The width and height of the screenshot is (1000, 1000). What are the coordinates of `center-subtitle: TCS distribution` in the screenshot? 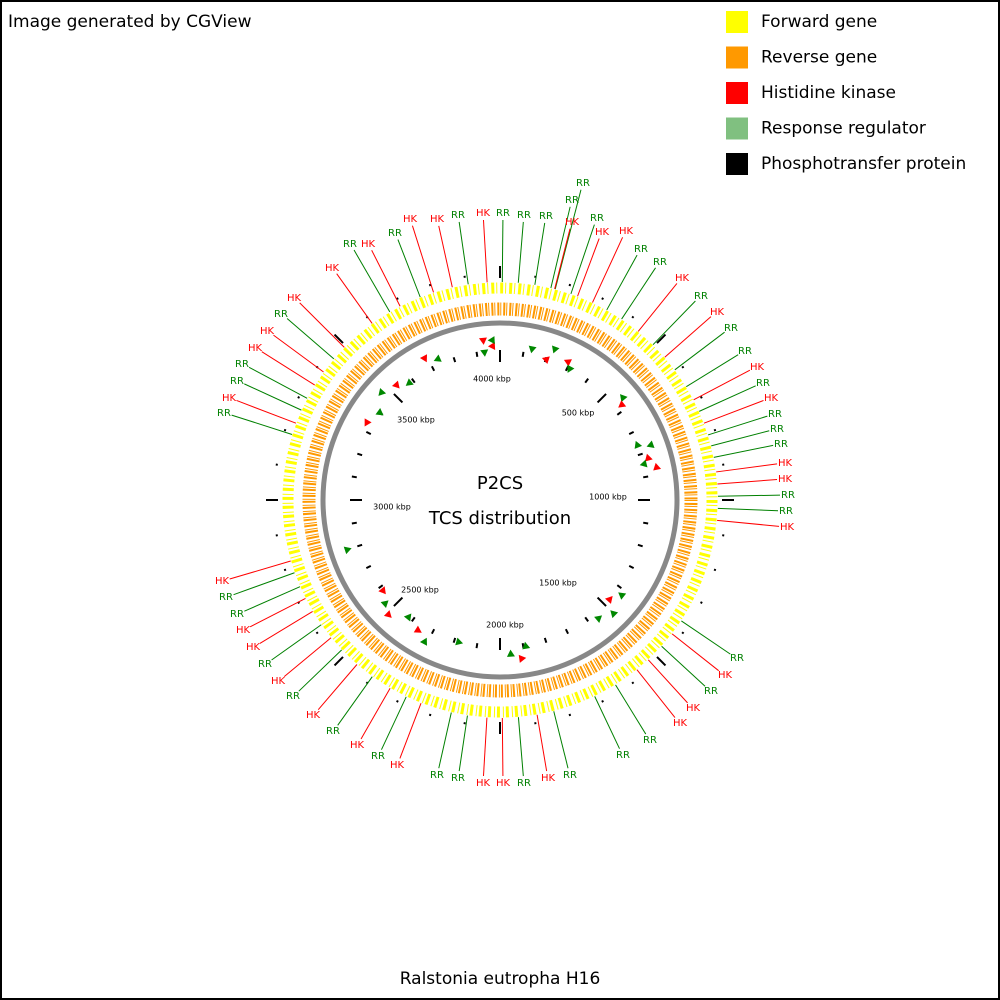 It's located at (499, 518).